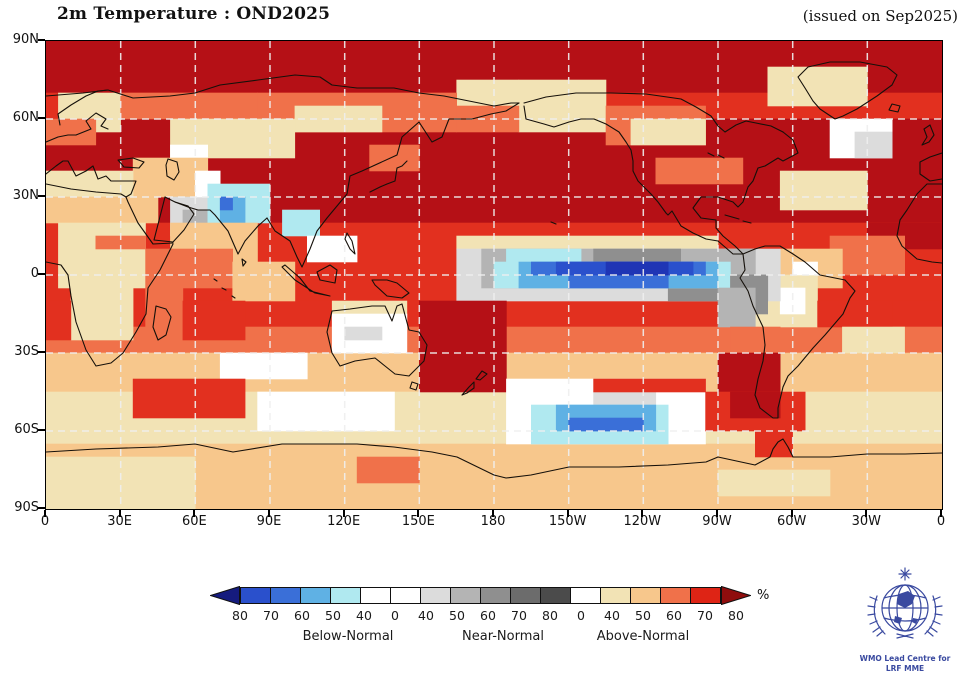 The width and height of the screenshot is (964, 678). I want to click on colorbar: %, so click(489, 595).